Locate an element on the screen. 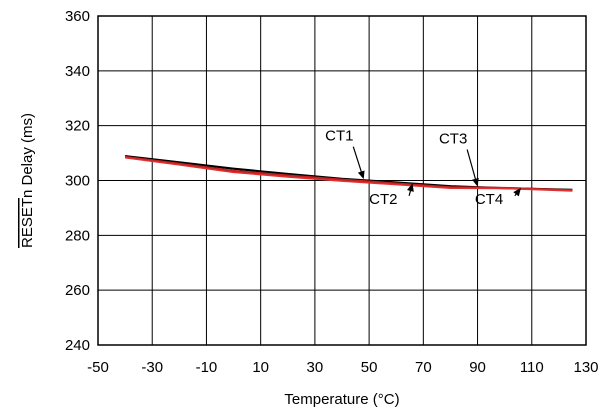  y-tick-label: 300 is located at coordinates (77, 181).